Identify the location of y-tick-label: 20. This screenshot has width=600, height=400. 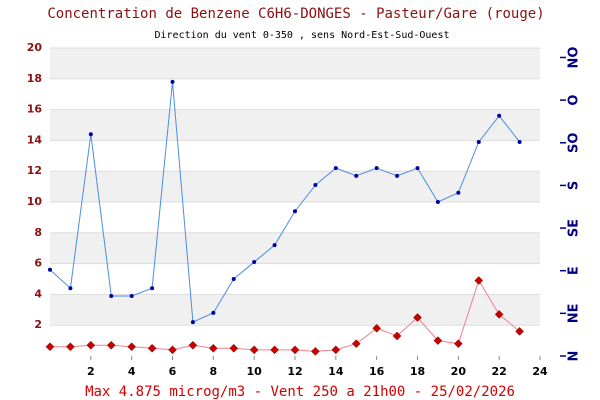
(35, 47).